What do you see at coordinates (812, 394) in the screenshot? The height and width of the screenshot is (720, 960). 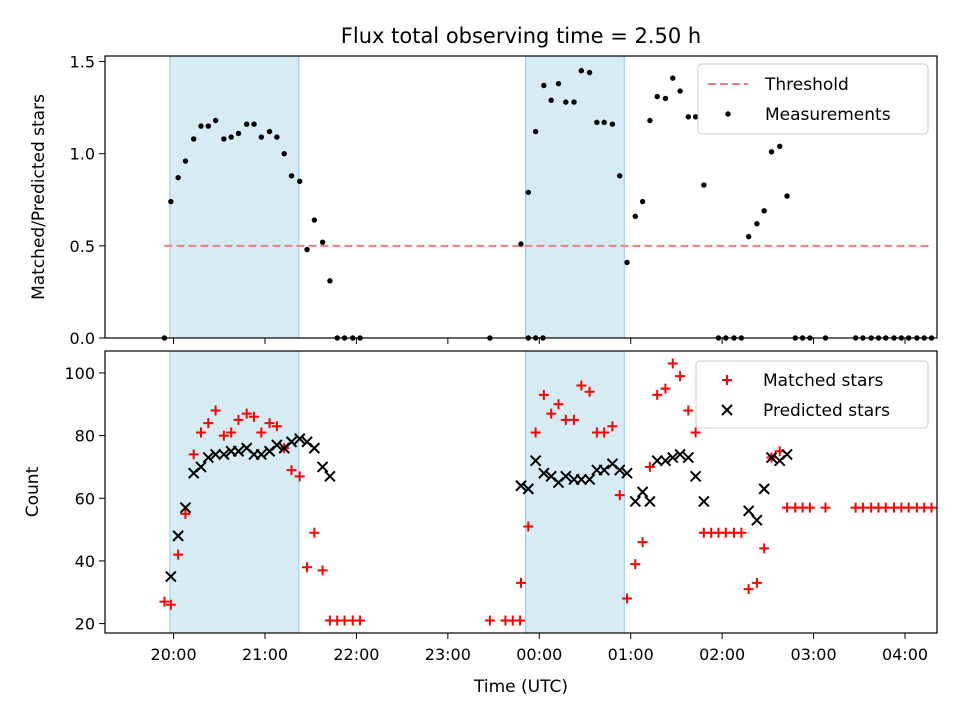 I see `bottom-legend: Matched stars Predicted stars` at bounding box center [812, 394].